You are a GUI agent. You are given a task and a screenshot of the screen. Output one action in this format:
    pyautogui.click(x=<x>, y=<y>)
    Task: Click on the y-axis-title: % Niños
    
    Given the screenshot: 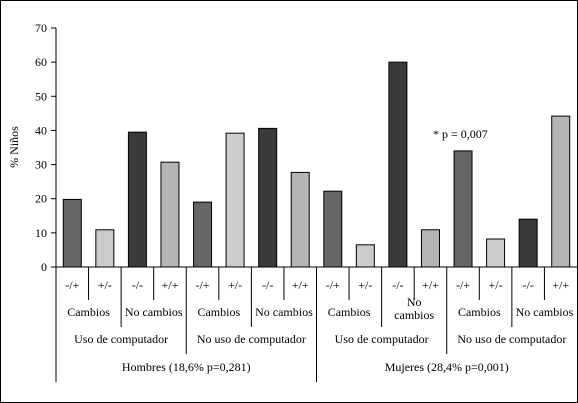 What is the action you would take?
    pyautogui.click(x=14, y=147)
    